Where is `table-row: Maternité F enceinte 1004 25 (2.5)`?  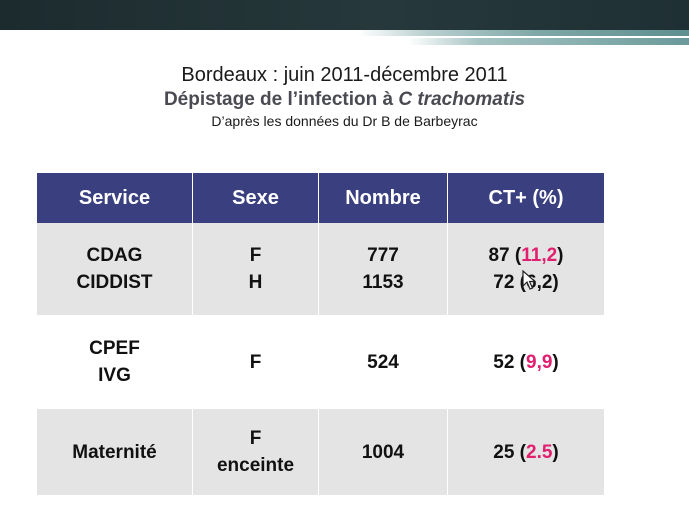 table-row: Maternité F enceinte 1004 25 (2.5) is located at coordinates (320, 452).